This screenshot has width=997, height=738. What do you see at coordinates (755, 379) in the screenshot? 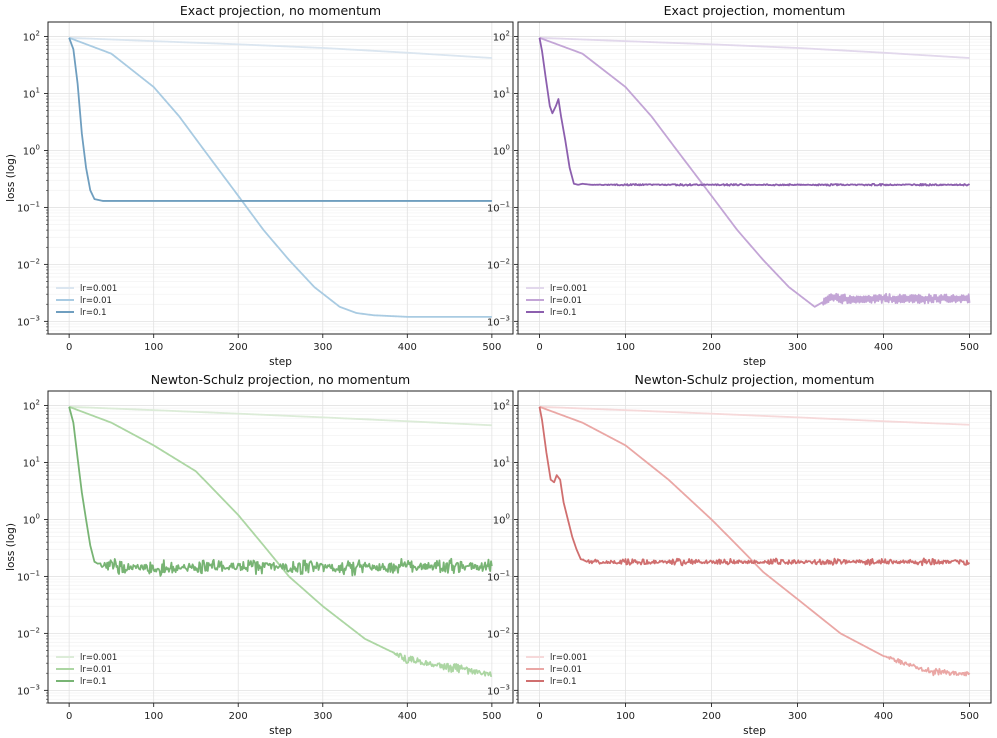
I see `chart-title: Newton-Schulz projection, momentum` at bounding box center [755, 379].